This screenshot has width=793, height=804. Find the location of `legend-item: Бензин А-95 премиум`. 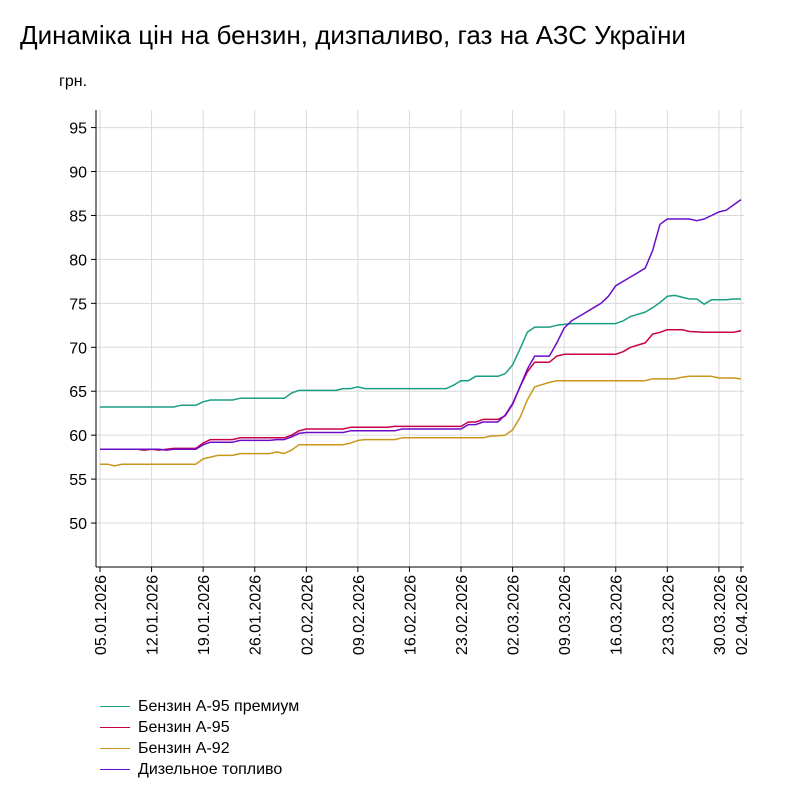

legend-item: Бензин А-95 премиум is located at coordinates (199, 706).